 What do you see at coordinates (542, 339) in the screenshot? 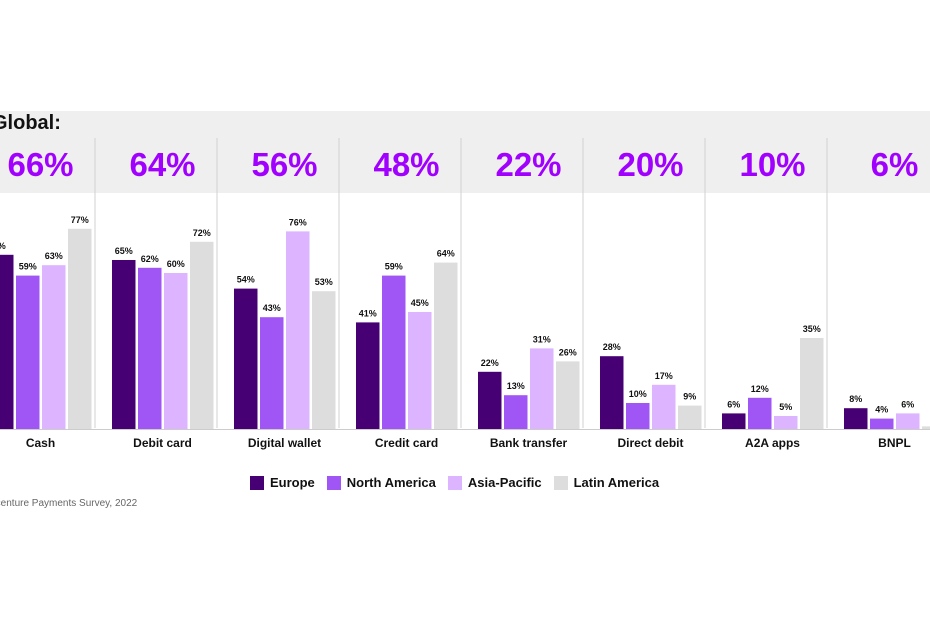
I see `data-label: 31%` at bounding box center [542, 339].